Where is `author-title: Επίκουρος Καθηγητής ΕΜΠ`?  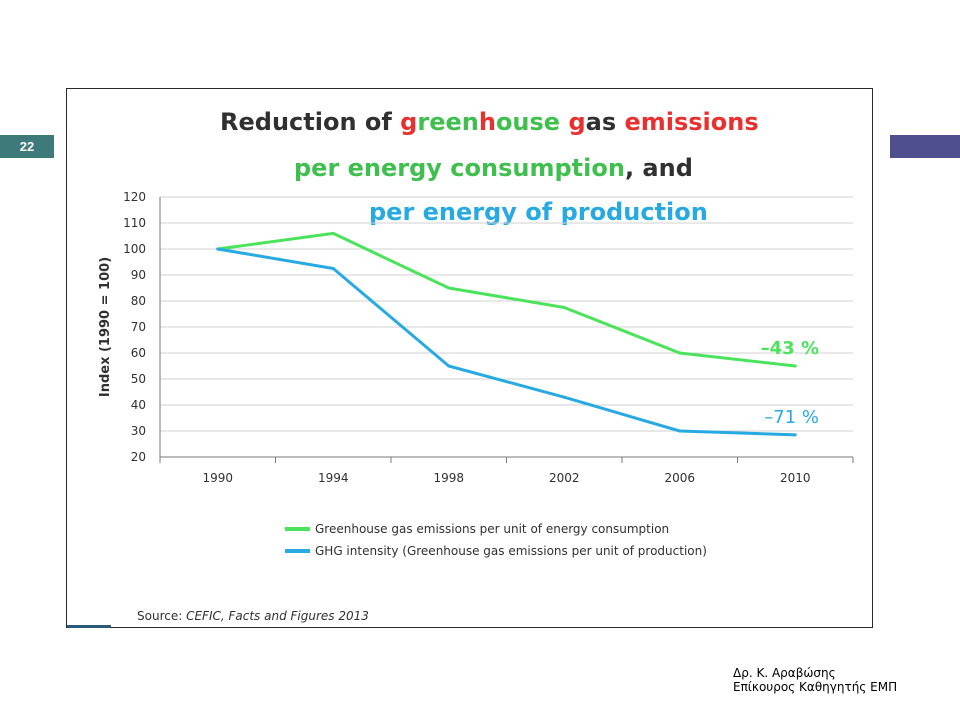
author-title: Επίκουρος Καθηγητής ΕΜΠ is located at coordinates (815, 687).